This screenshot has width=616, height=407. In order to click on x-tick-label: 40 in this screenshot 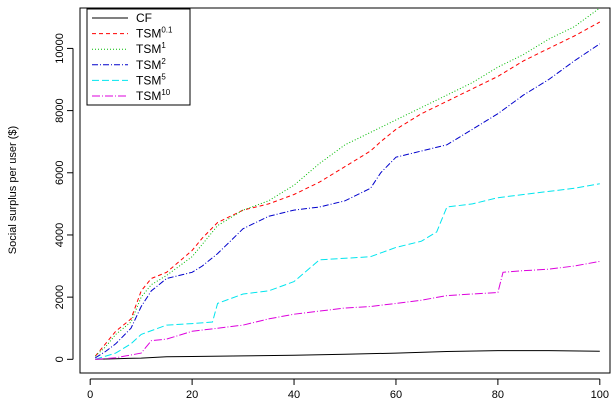, I will do `click(294, 395)`.